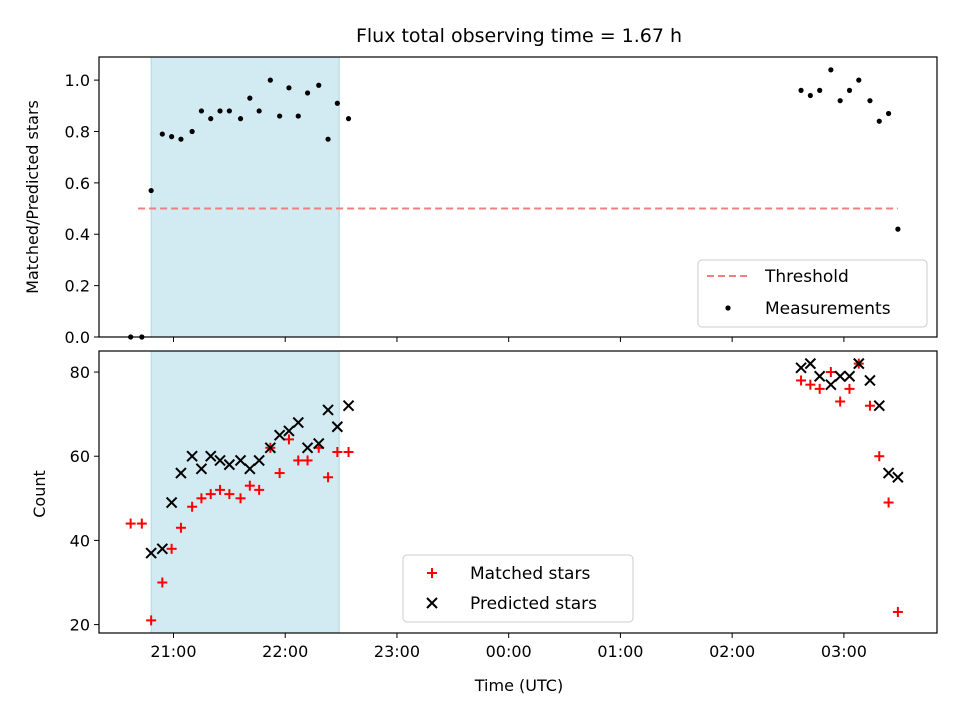 The height and width of the screenshot is (720, 960). What do you see at coordinates (812, 293) in the screenshot?
I see `ratio-legend-box` at bounding box center [812, 293].